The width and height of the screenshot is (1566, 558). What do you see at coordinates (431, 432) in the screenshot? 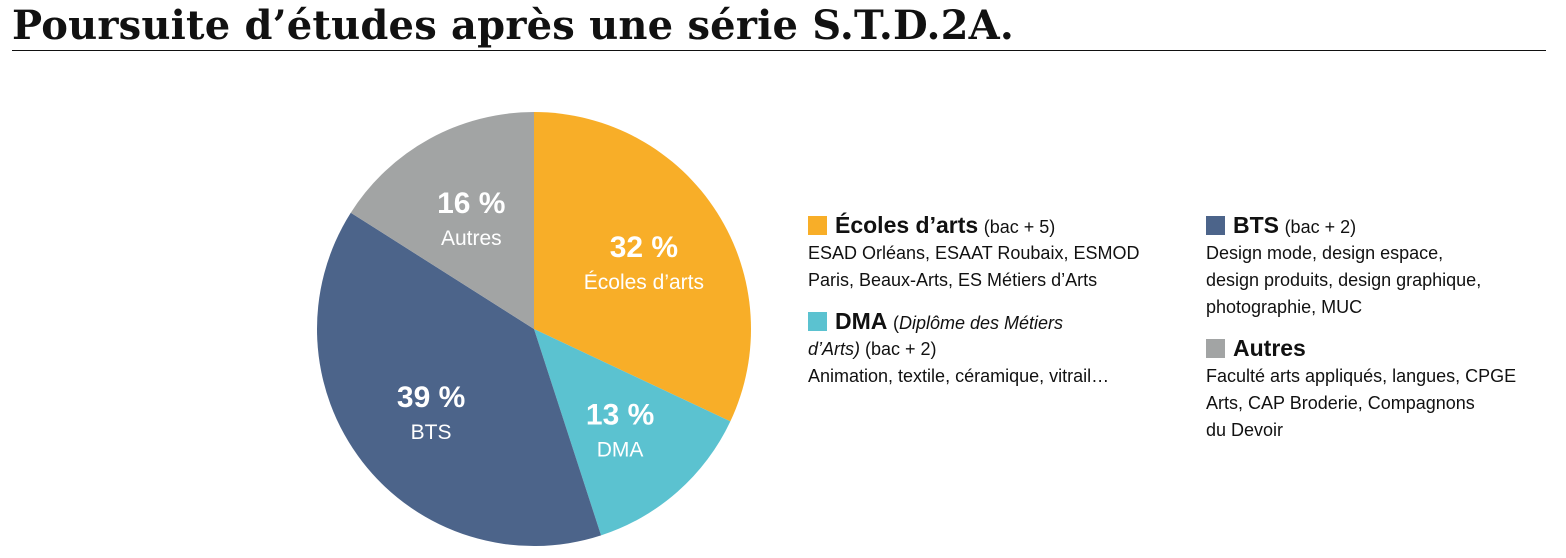
I see `slice-name-label: BTS` at bounding box center [431, 432].